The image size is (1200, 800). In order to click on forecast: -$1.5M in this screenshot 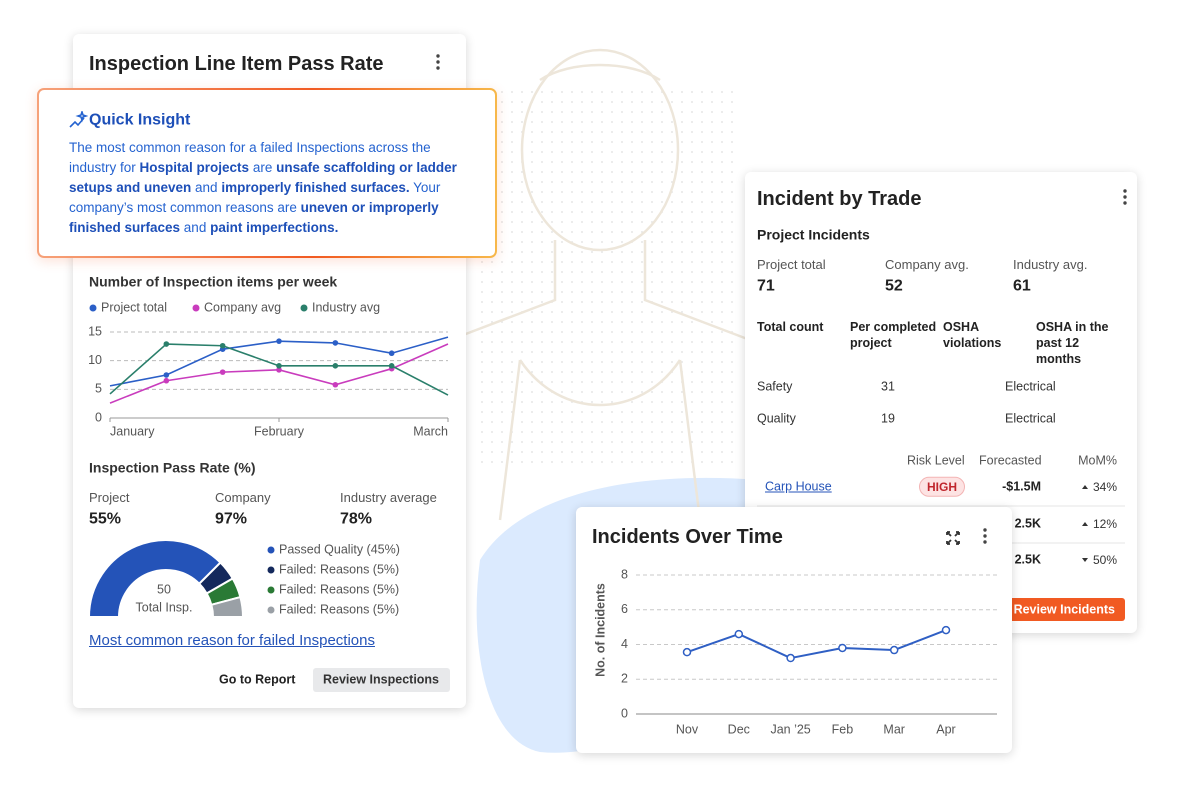, I will do `click(1021, 486)`.